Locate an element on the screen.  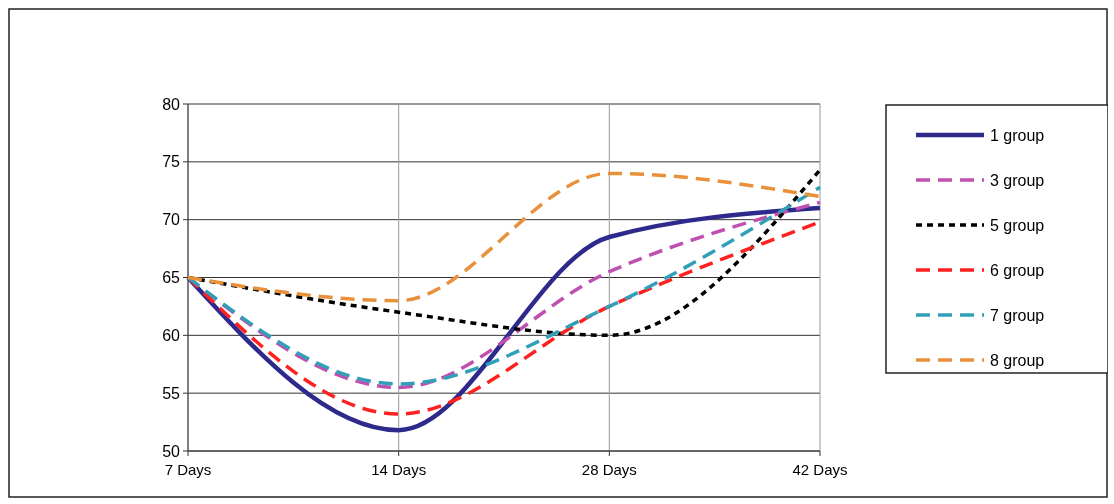
legend-label: 5 group is located at coordinates (1017, 225).